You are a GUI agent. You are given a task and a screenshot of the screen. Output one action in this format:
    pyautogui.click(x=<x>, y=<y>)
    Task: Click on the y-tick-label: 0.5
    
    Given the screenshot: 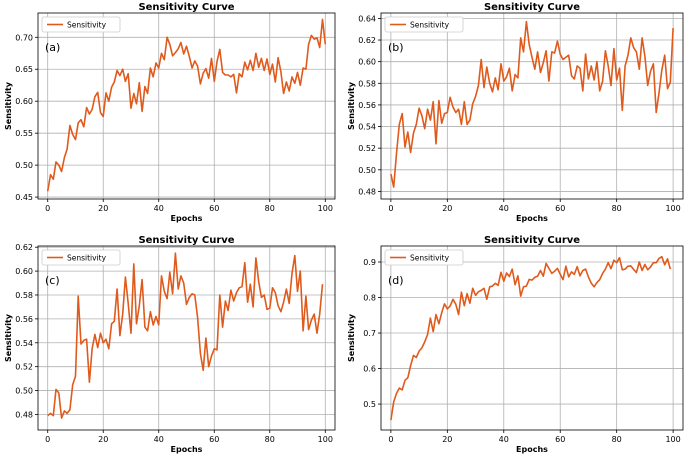 What is the action you would take?
    pyautogui.click(x=369, y=404)
    